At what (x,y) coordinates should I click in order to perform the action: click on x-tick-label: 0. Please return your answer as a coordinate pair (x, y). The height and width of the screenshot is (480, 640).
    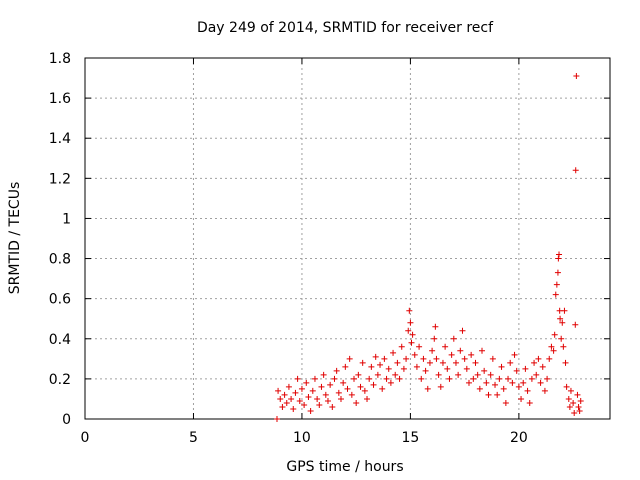
    Looking at the image, I should click on (85, 438).